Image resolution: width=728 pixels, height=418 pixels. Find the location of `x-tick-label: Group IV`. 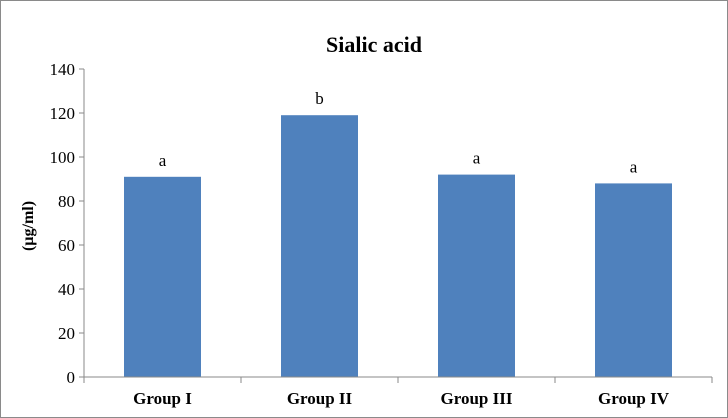

x-tick-label: Group IV is located at coordinates (634, 398).